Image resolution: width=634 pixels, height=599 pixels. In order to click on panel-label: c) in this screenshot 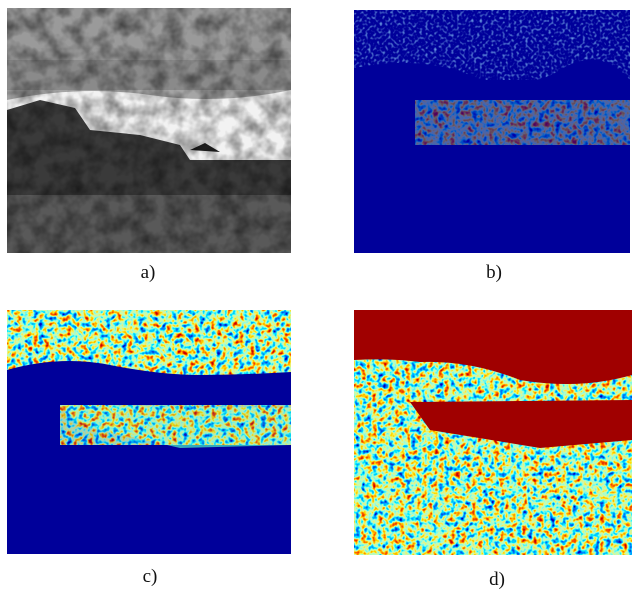, I will do `click(150, 576)`.